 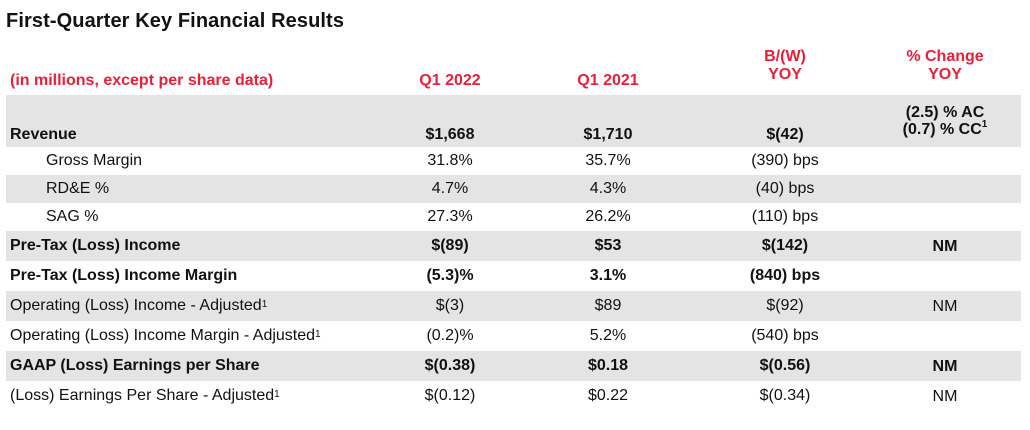 What do you see at coordinates (139, 305) in the screenshot?
I see `row-label: Operating (Loss) Income - Adjusted 1` at bounding box center [139, 305].